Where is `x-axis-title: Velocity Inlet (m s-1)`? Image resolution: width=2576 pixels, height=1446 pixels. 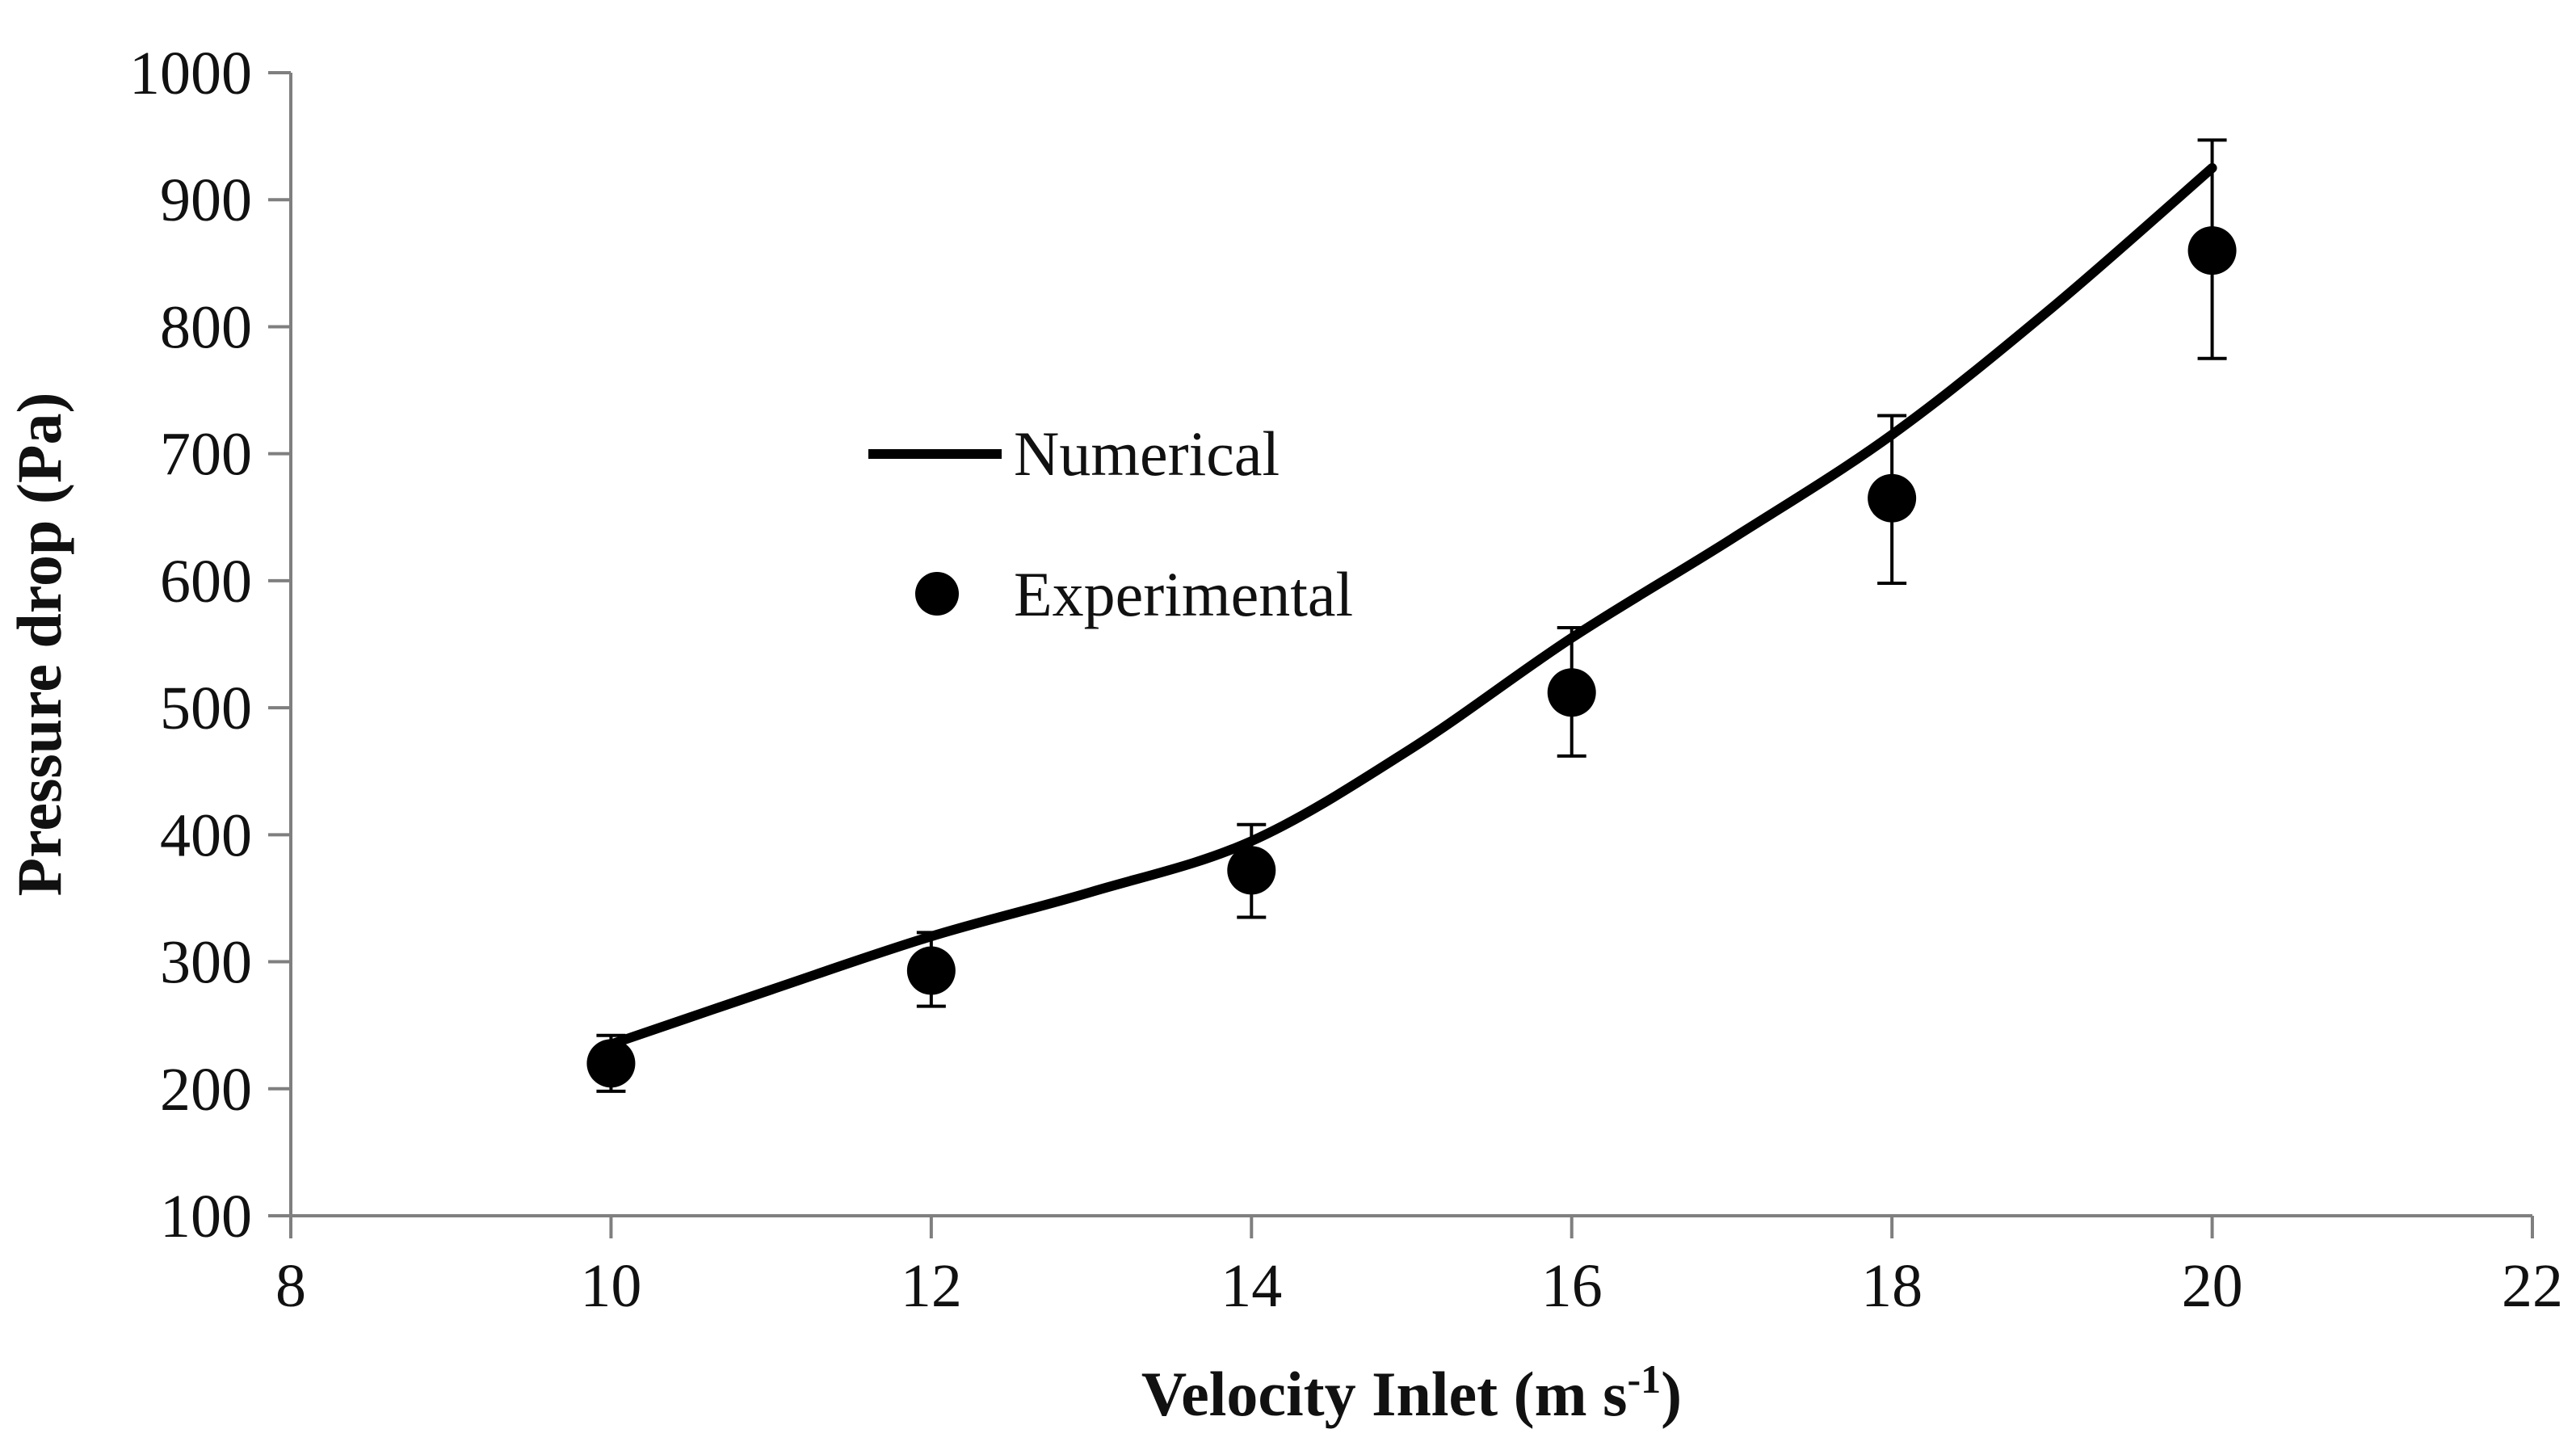
x-axis-title: Velocity Inlet (m s-1) is located at coordinates (1412, 1392).